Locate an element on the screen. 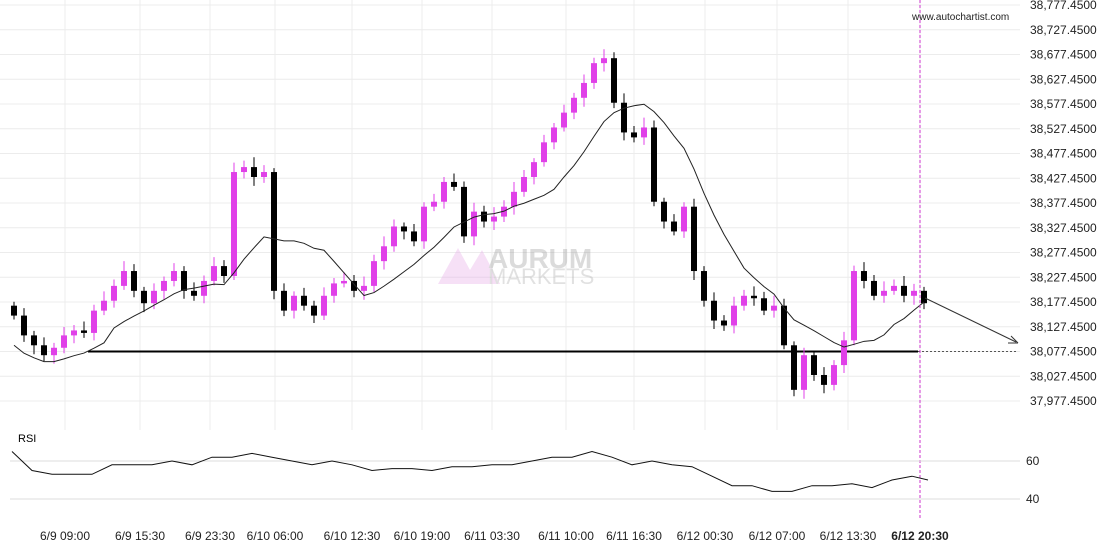 The height and width of the screenshot is (550, 1110). y-tick-label: 37,977.4500 is located at coordinates (1063, 401).